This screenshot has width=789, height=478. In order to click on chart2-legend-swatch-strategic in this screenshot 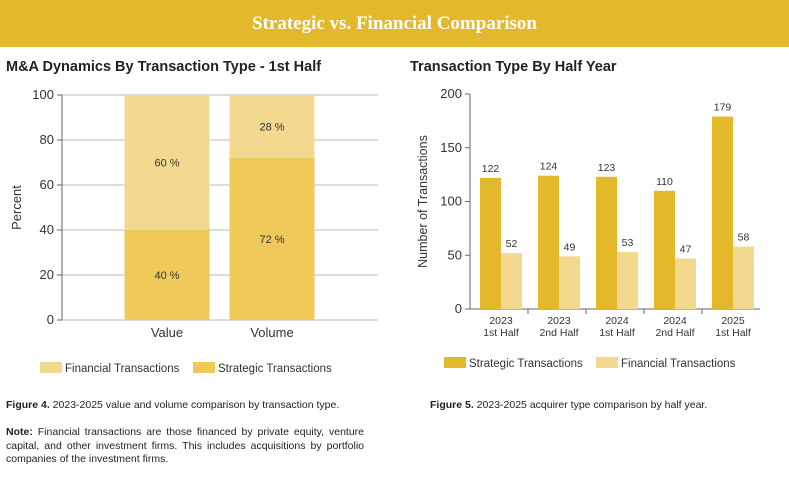, I will do `click(455, 362)`.